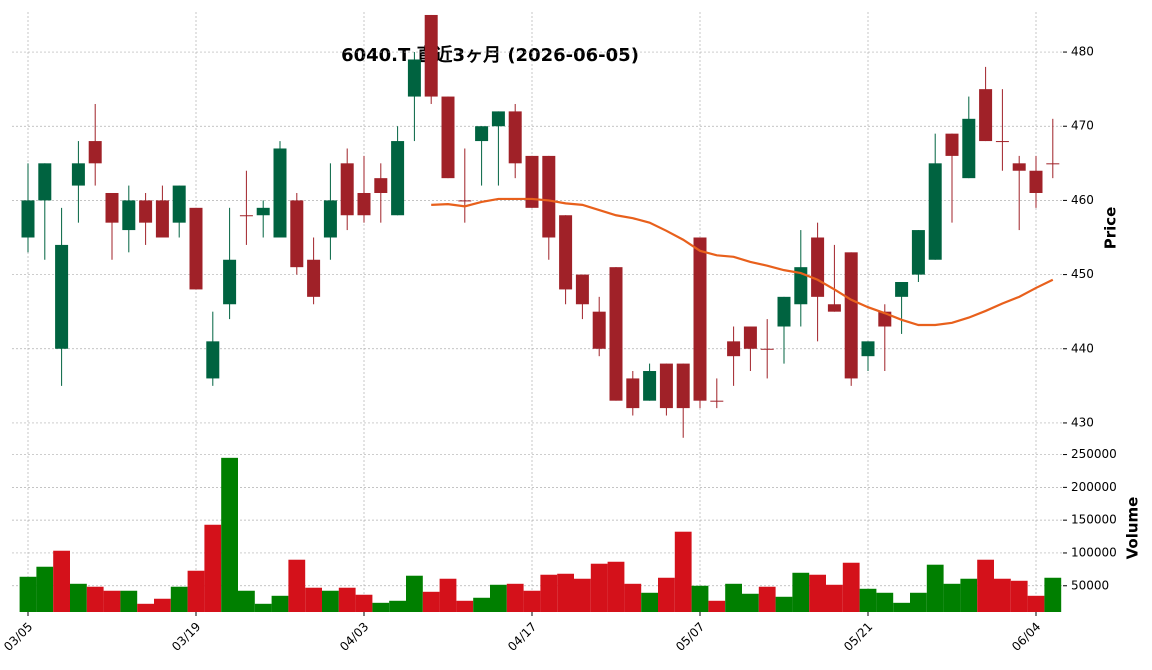 The height and width of the screenshot is (670, 1152). Describe the element at coordinates (1094, 520) in the screenshot. I see `y-tick-label: 150000` at that location.